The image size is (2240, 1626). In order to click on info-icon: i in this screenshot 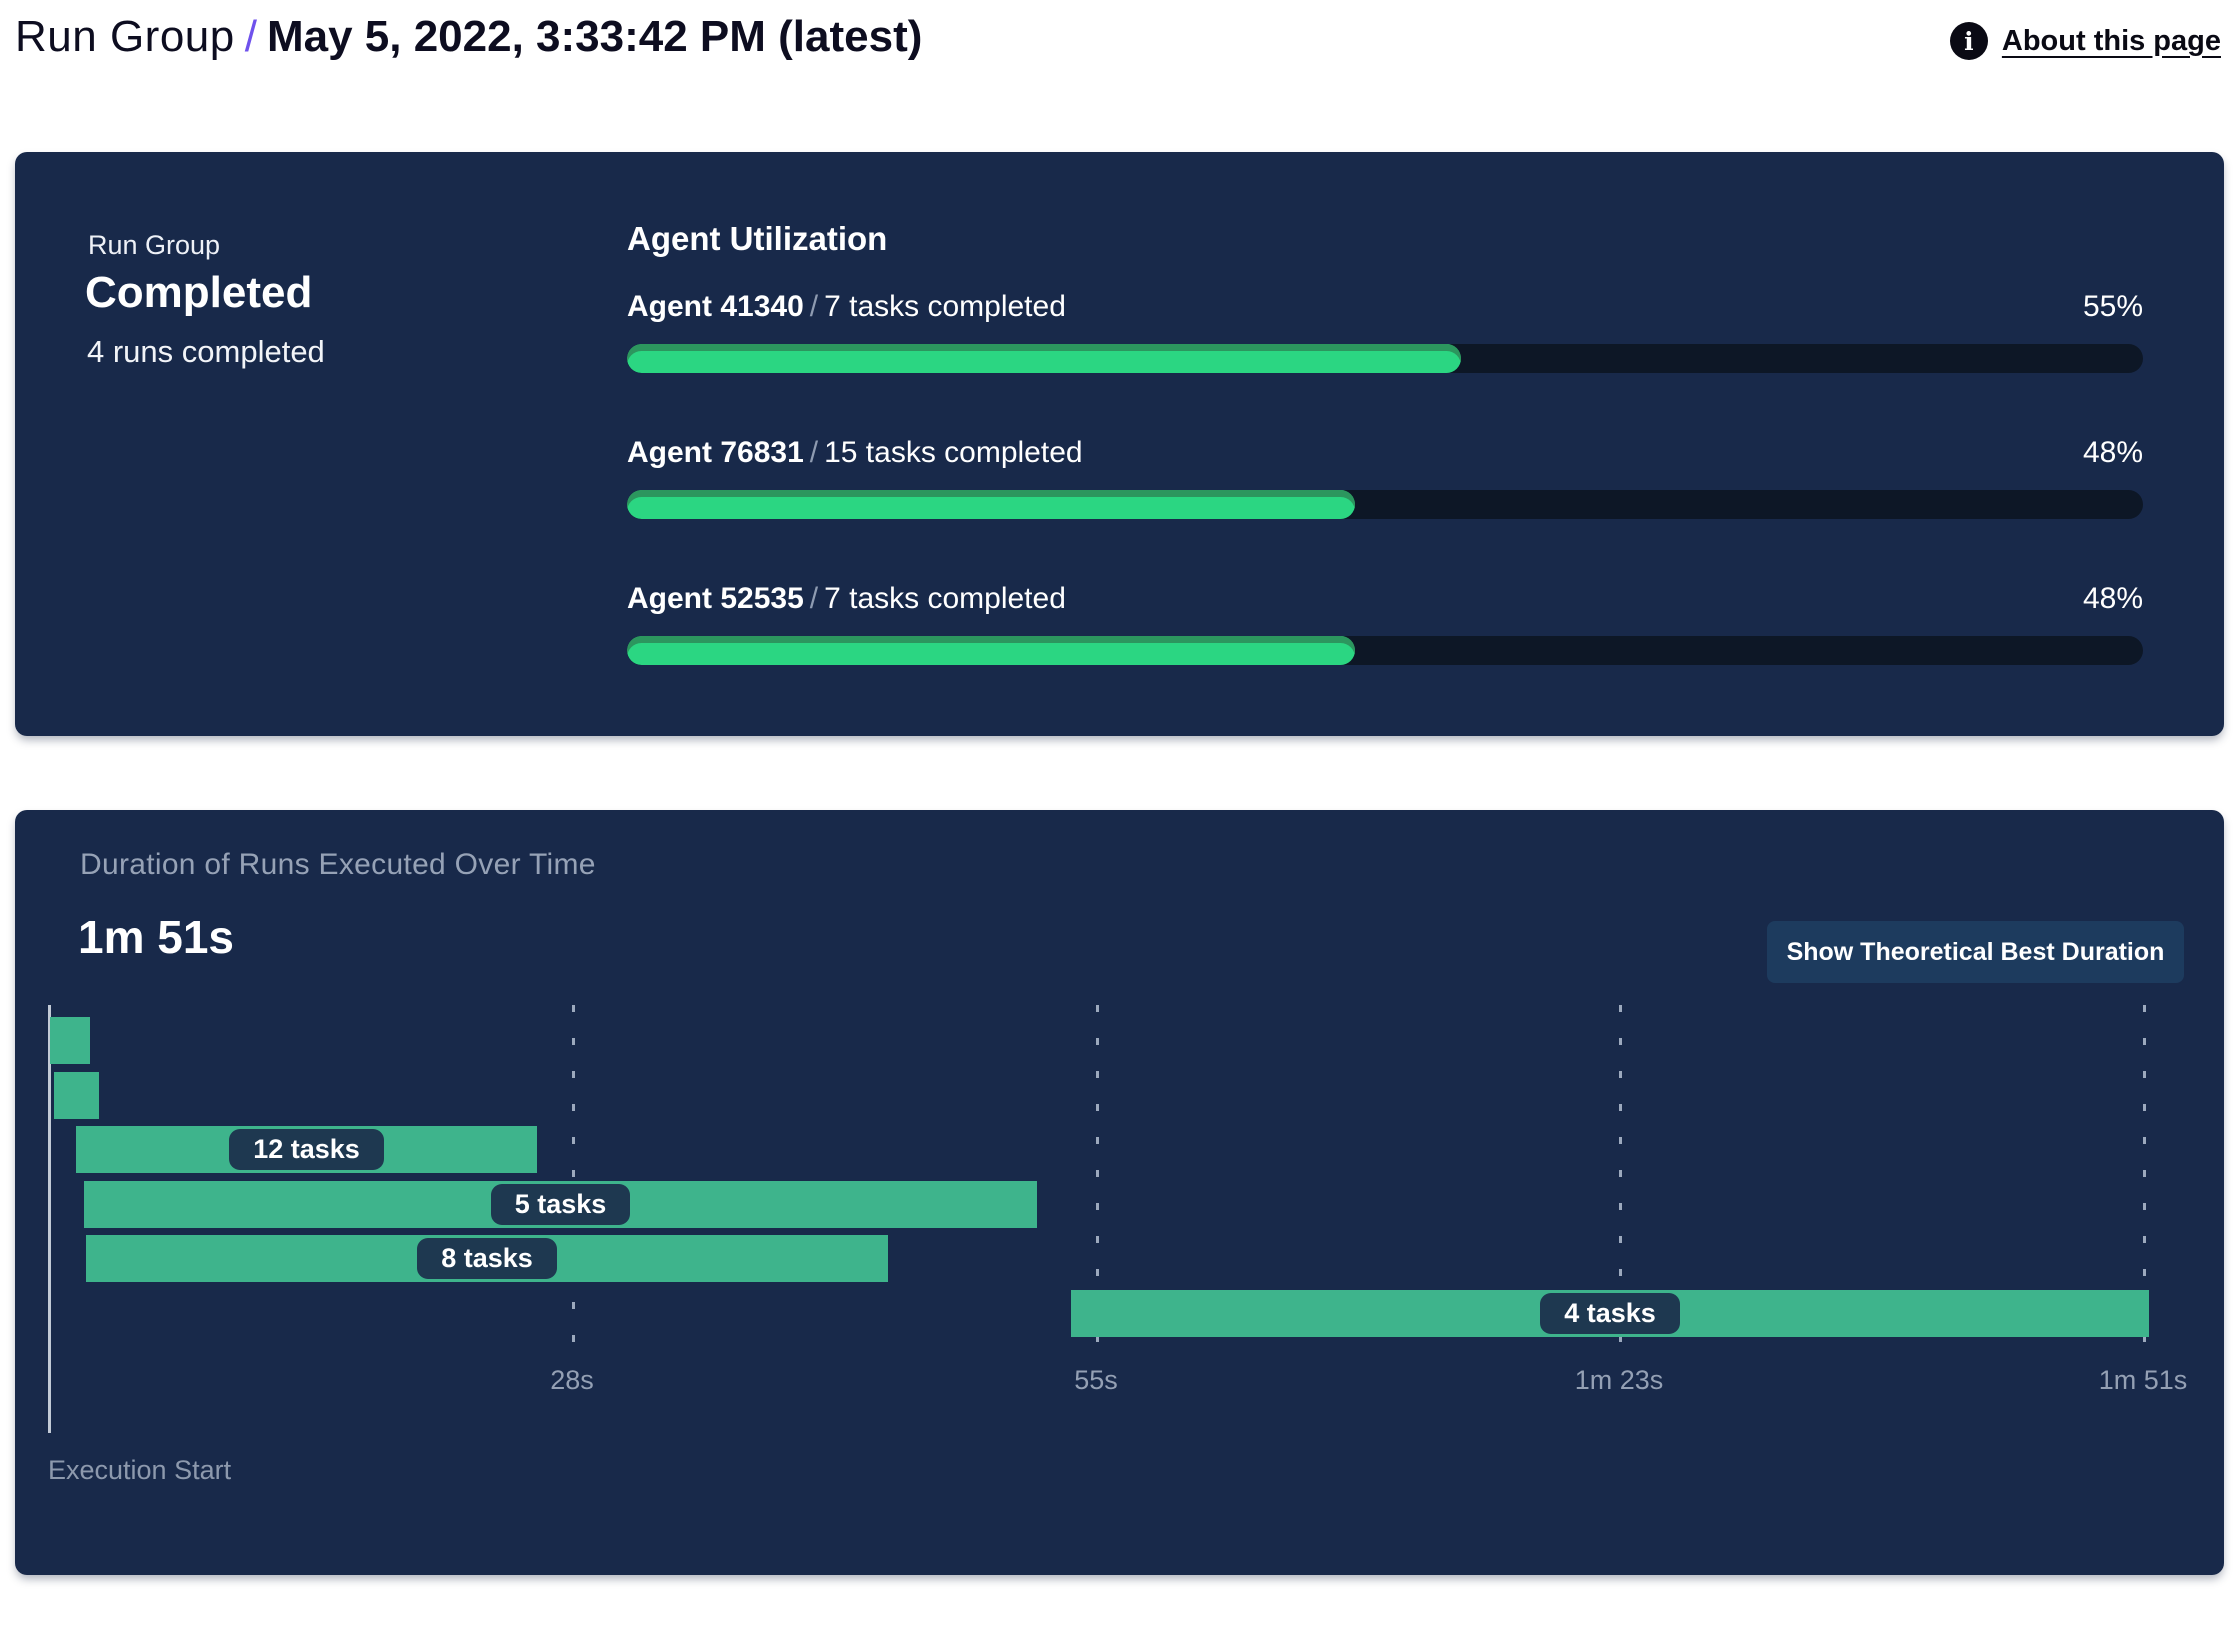, I will do `click(1968, 41)`.